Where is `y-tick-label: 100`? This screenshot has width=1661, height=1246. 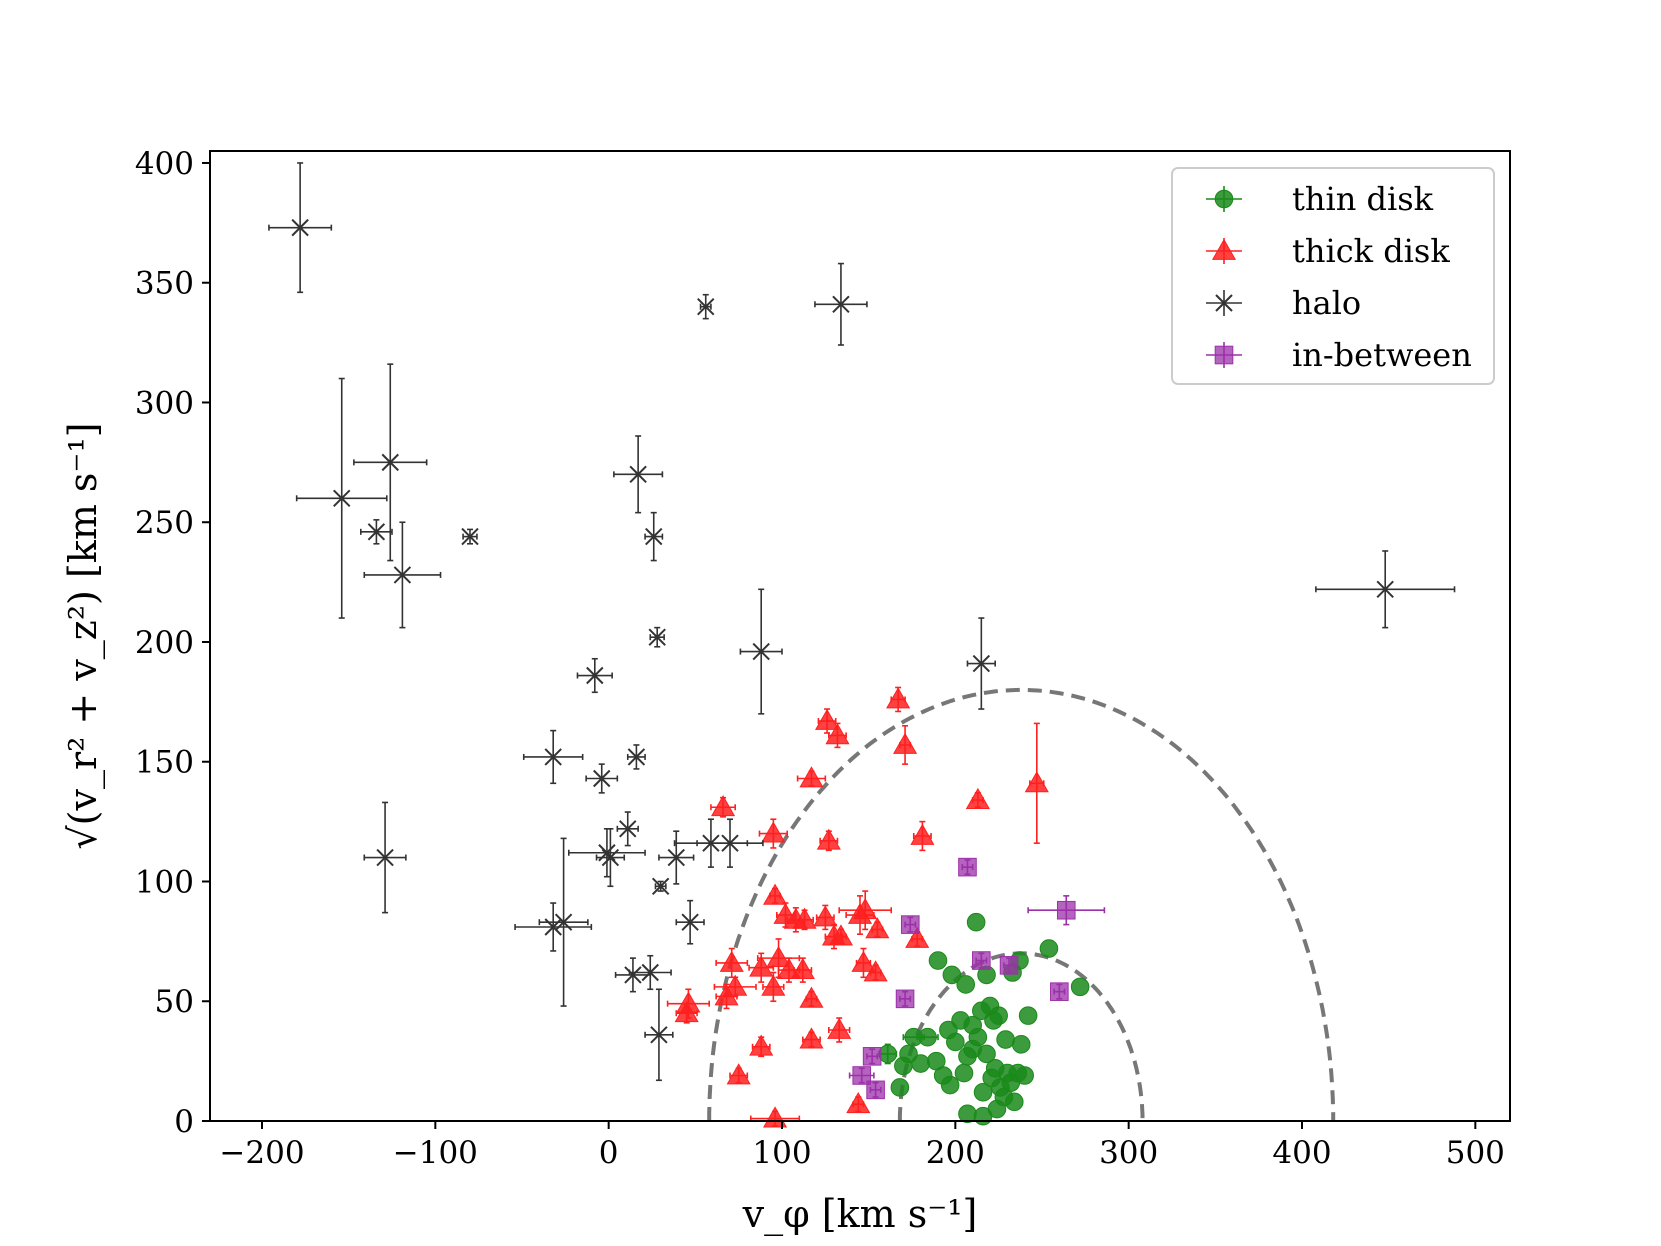 y-tick-label: 100 is located at coordinates (164, 882).